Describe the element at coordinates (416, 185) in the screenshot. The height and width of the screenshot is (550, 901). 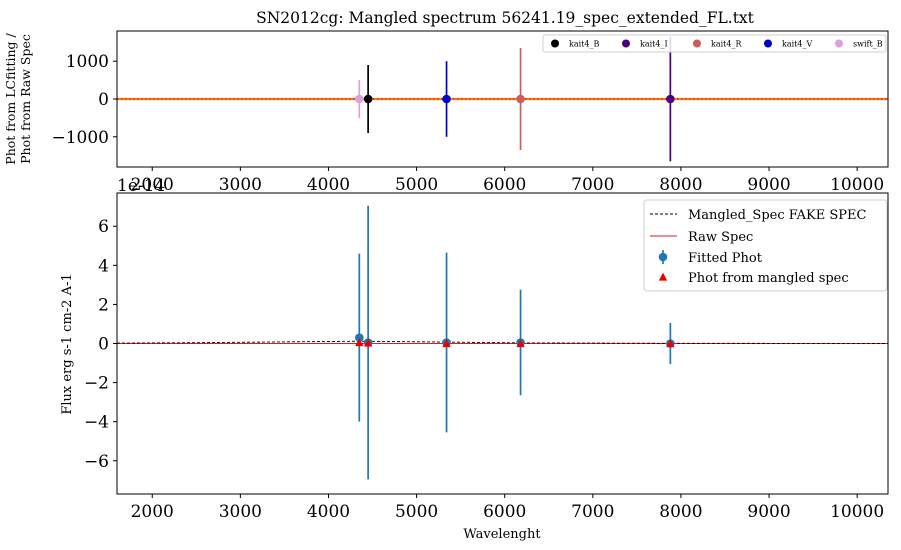
I see `top-x-tick-label: 5000` at that location.